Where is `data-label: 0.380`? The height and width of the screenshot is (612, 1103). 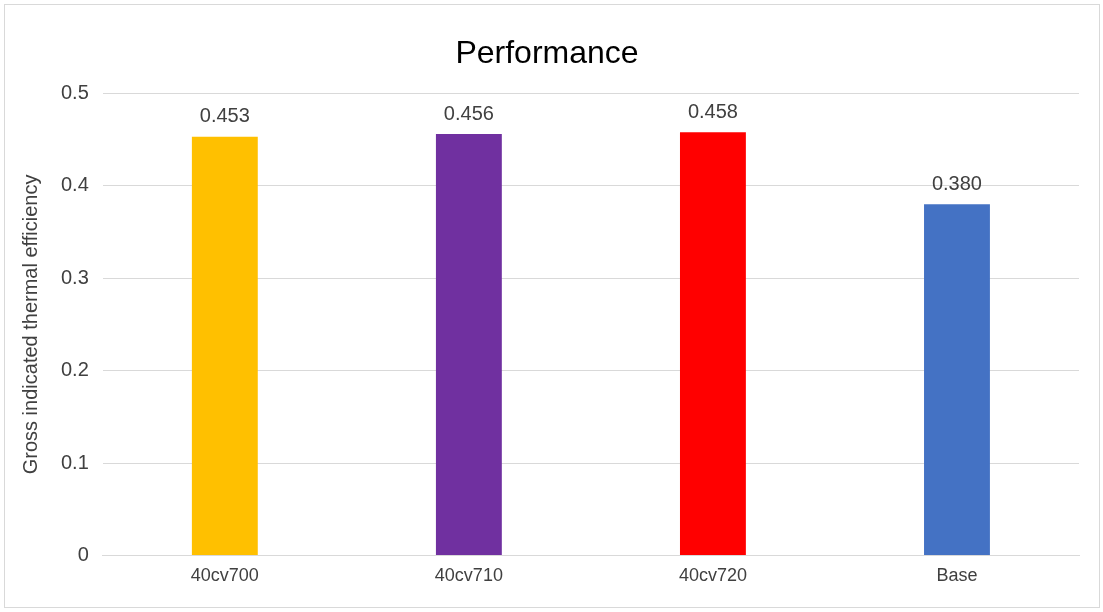
data-label: 0.380 is located at coordinates (957, 182).